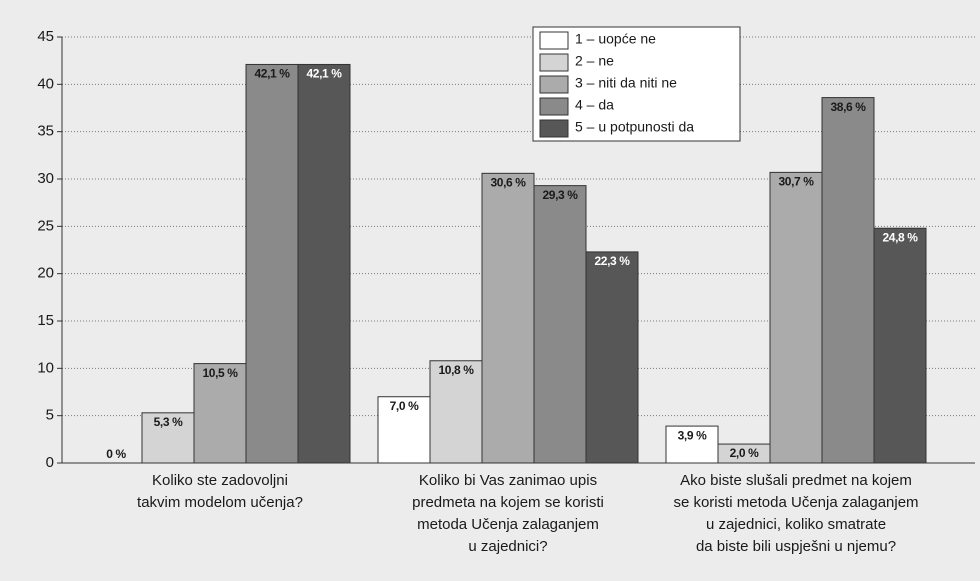 The height and width of the screenshot is (581, 980). What do you see at coordinates (795, 502) in the screenshot?
I see `x-tick-label-line: se koristi metoda Učenja zalaganjem` at bounding box center [795, 502].